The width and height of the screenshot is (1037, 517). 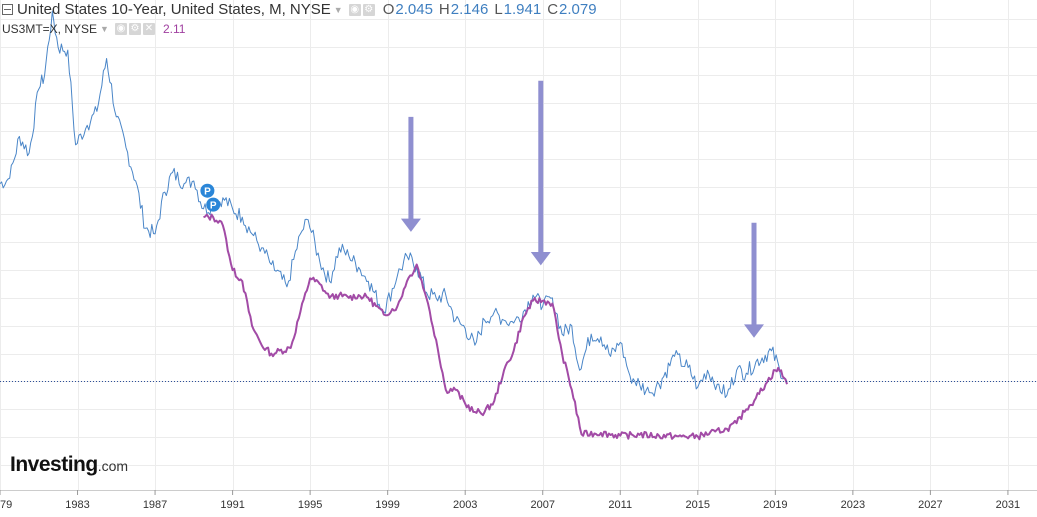 What do you see at coordinates (148, 29) in the screenshot?
I see `close-icon: ✕` at bounding box center [148, 29].